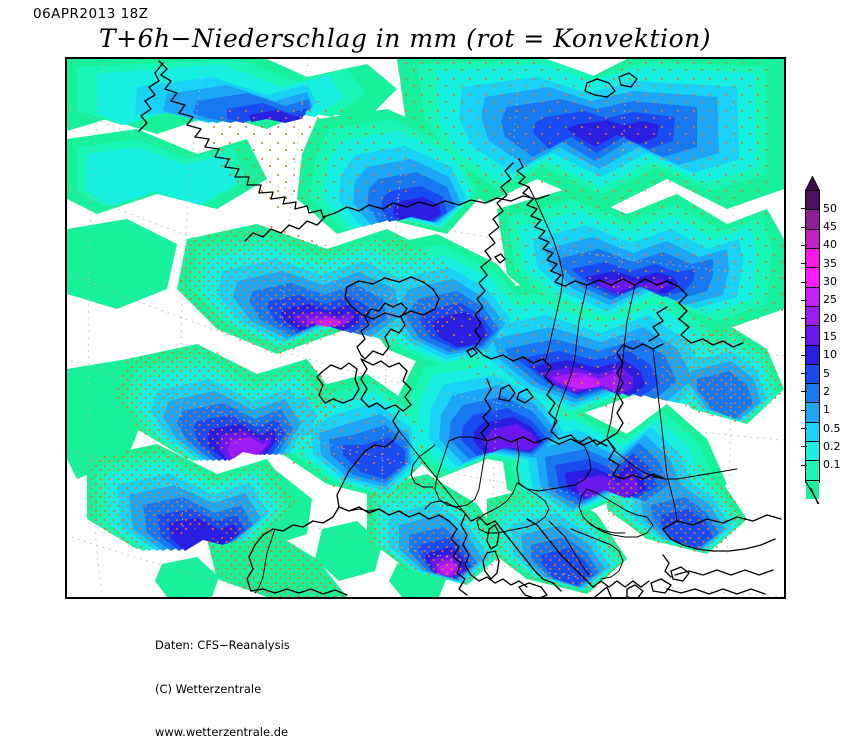 This screenshot has height=754, width=850. What do you see at coordinates (812, 183) in the screenshot?
I see `colorbar-arrow-icon` at bounding box center [812, 183].